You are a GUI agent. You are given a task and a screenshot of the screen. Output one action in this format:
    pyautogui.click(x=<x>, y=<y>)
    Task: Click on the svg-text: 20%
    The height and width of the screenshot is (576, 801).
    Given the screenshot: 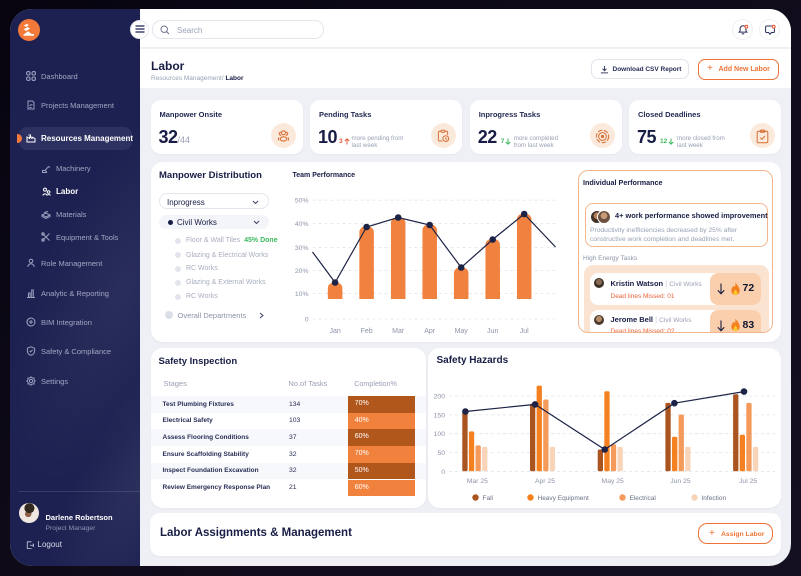 What is the action you would take?
    pyautogui.click(x=302, y=271)
    